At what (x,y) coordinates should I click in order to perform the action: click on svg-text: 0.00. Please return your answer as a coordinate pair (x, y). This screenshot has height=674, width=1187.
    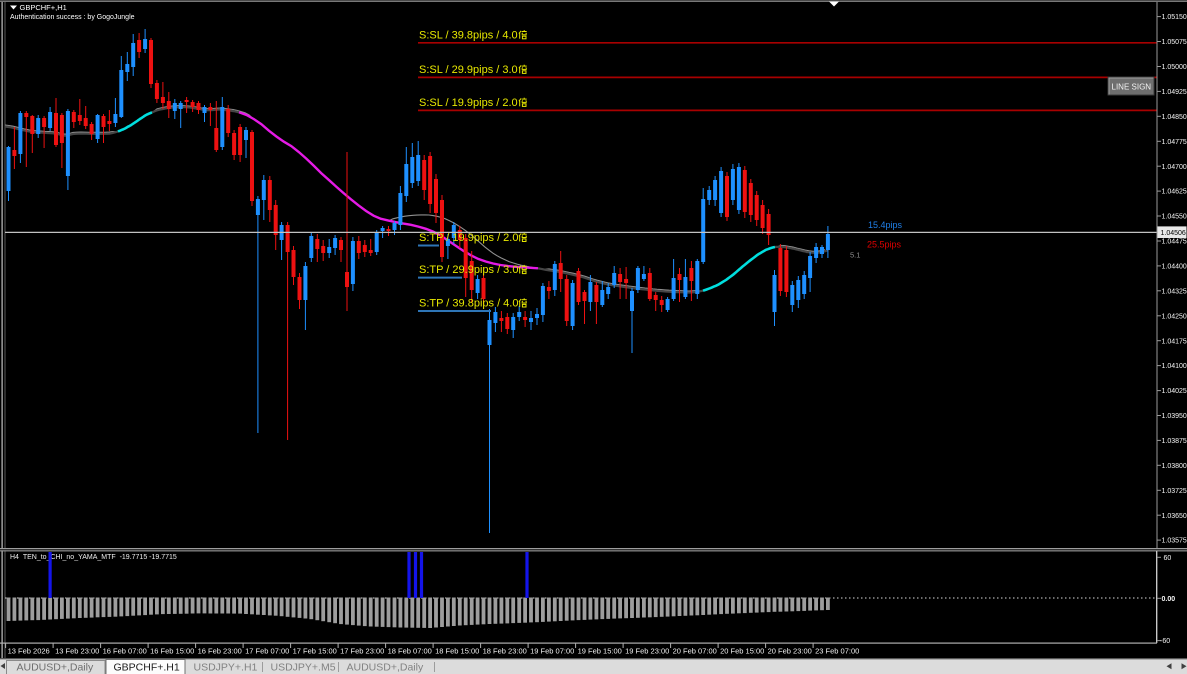
    Looking at the image, I should click on (1169, 599).